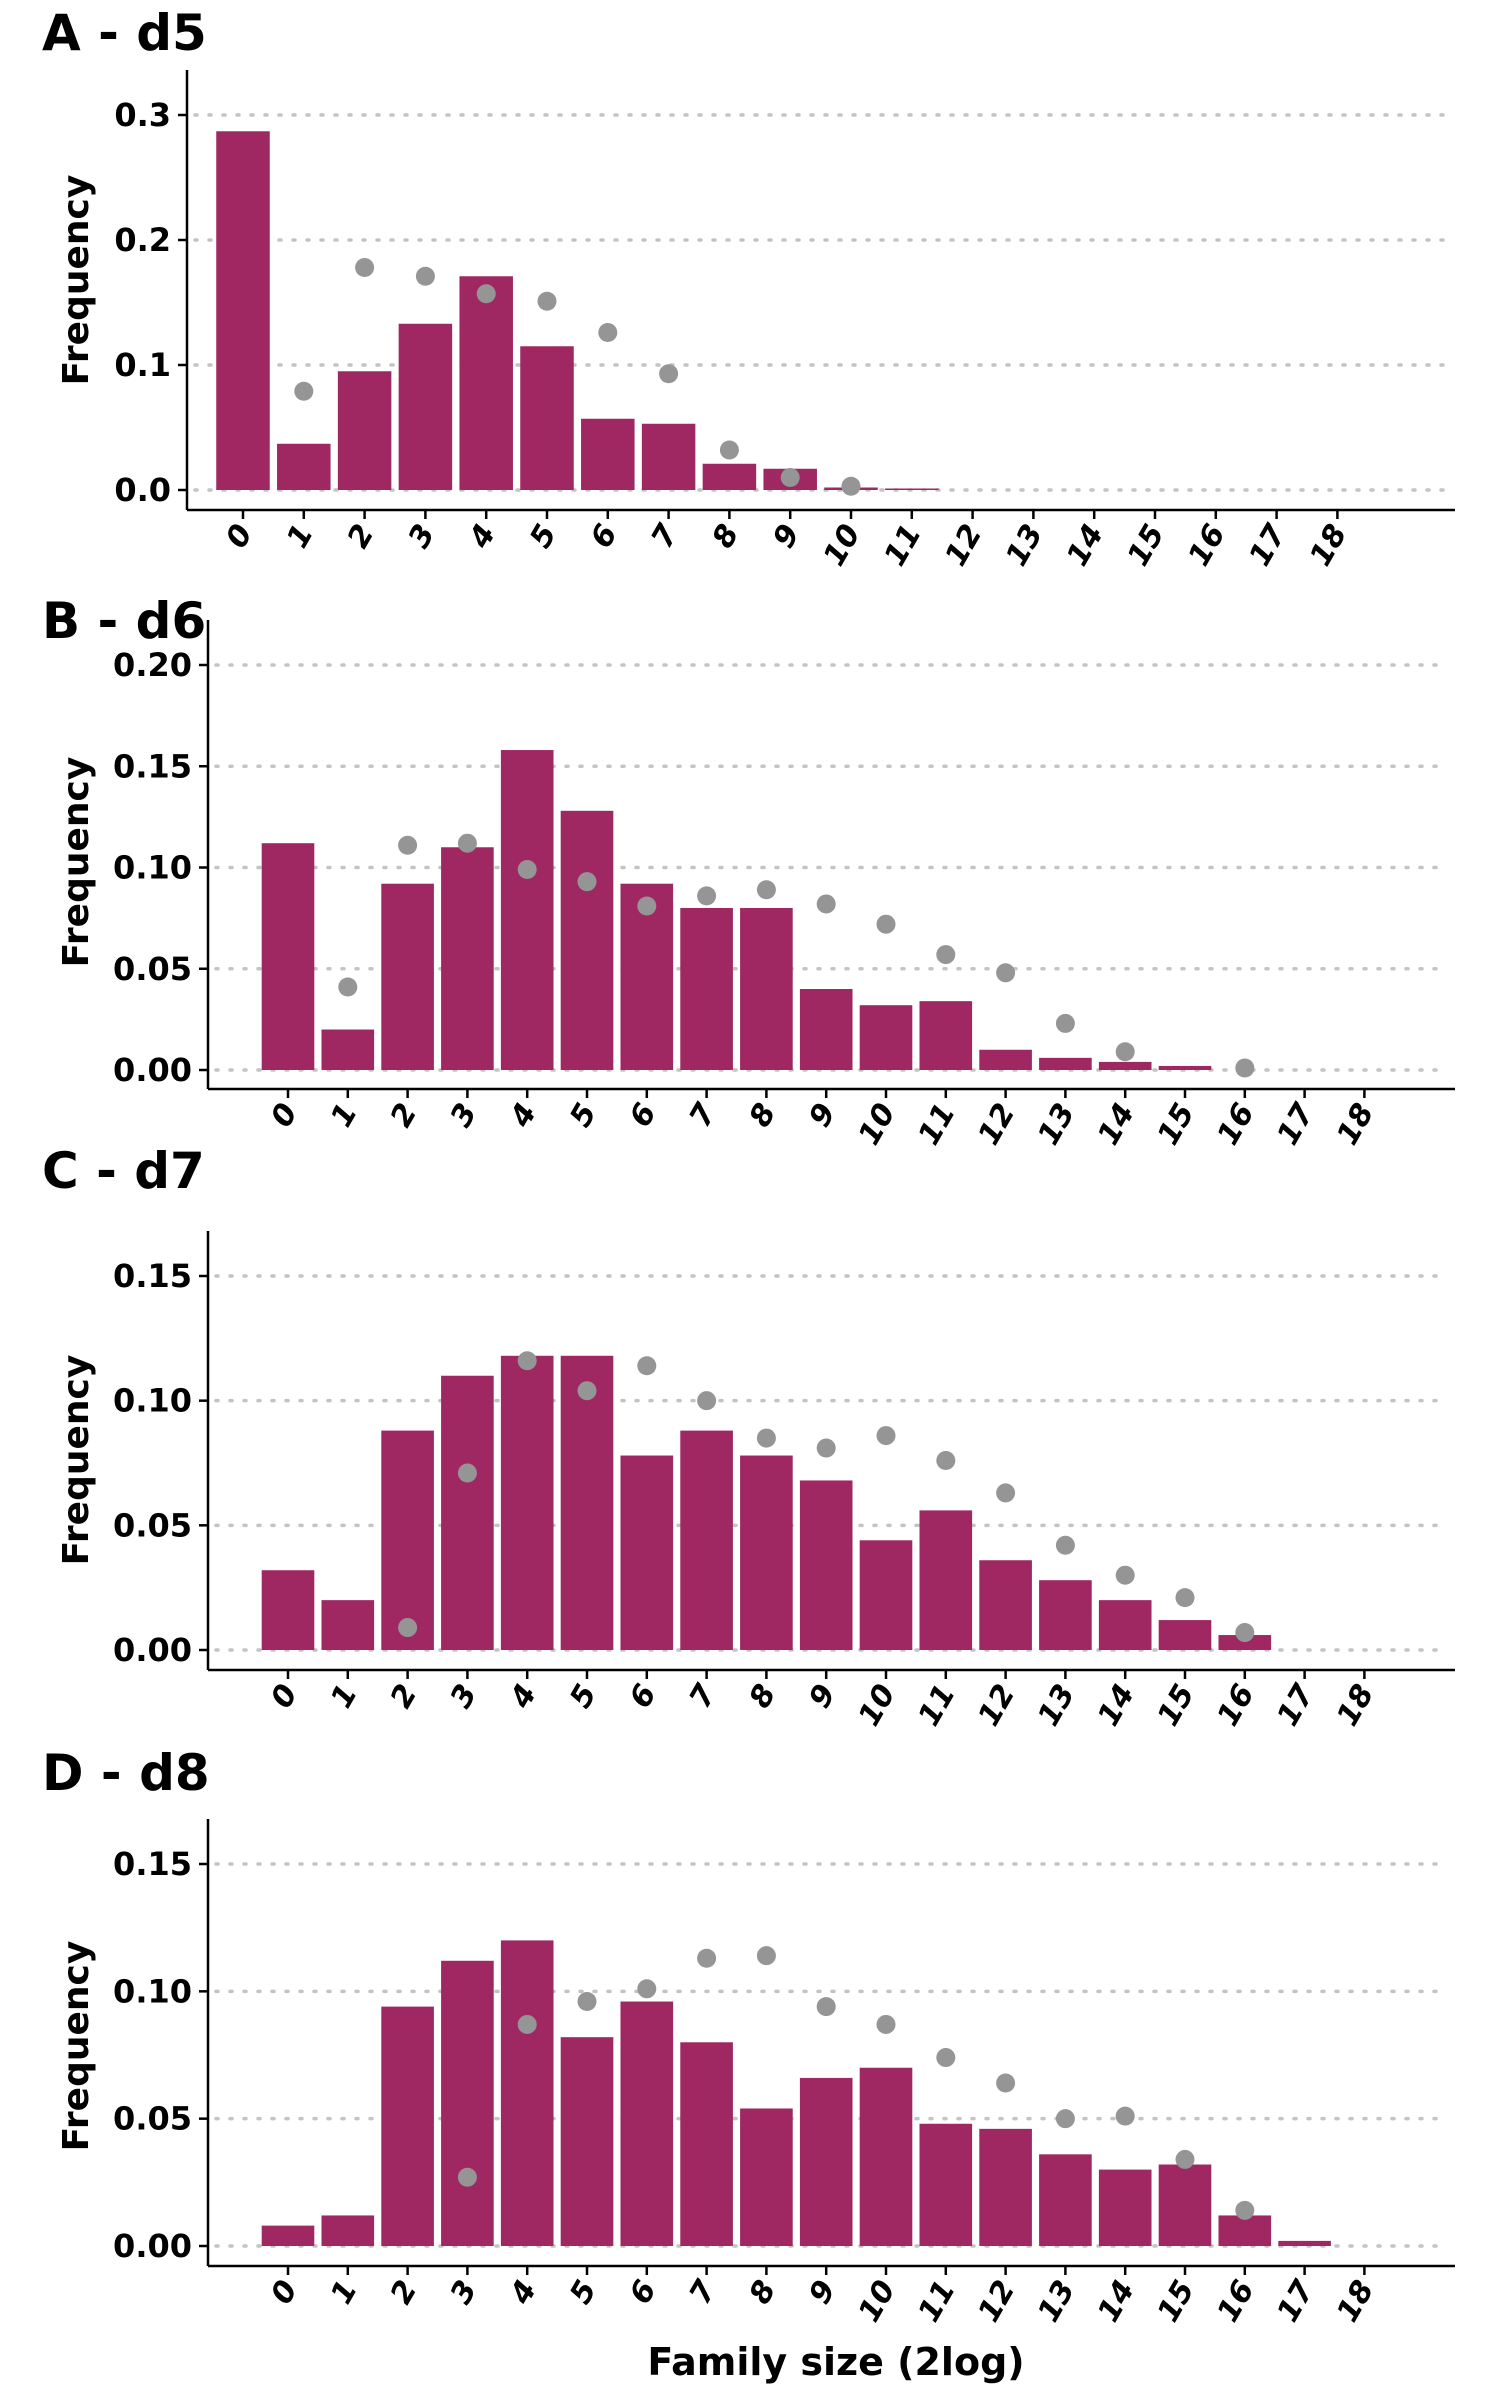  Describe the element at coordinates (903, 546) in the screenshot. I see `panel-a-xtick-label: 11` at that location.